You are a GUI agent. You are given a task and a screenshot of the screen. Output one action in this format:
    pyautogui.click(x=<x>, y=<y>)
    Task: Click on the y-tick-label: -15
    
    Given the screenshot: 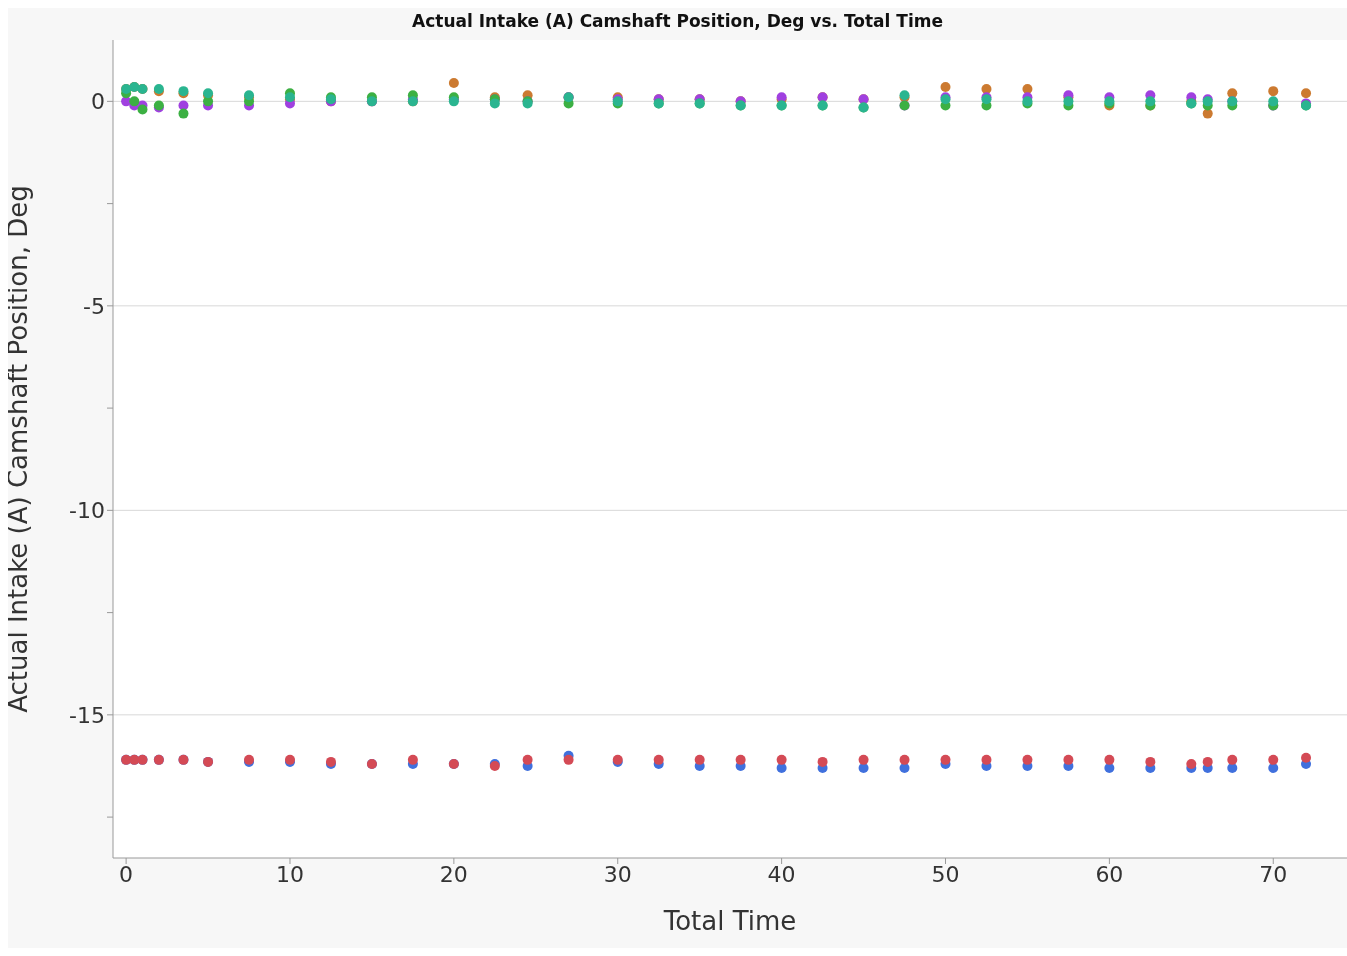 What is the action you would take?
    pyautogui.click(x=87, y=715)
    